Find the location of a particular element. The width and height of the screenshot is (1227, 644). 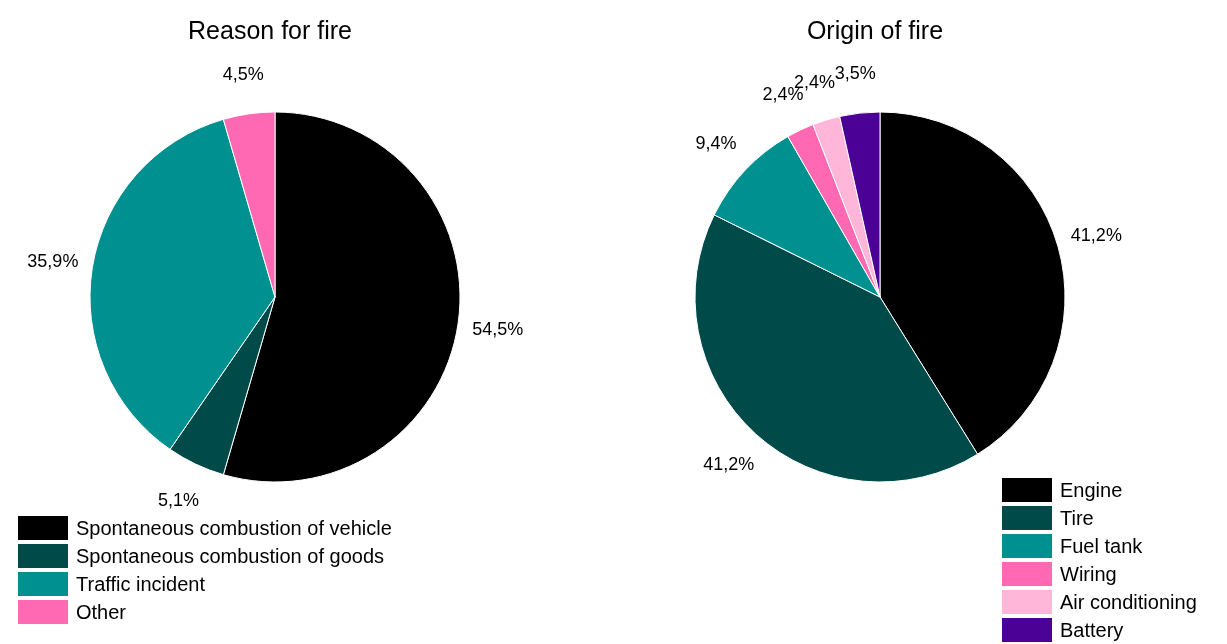

legend-label: Tire is located at coordinates (1077, 518).